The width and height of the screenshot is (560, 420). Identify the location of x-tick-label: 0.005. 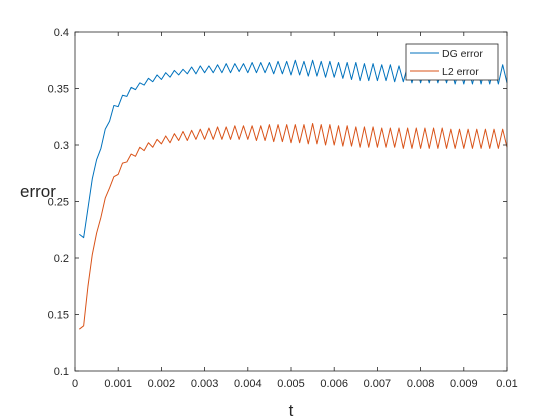
(291, 384).